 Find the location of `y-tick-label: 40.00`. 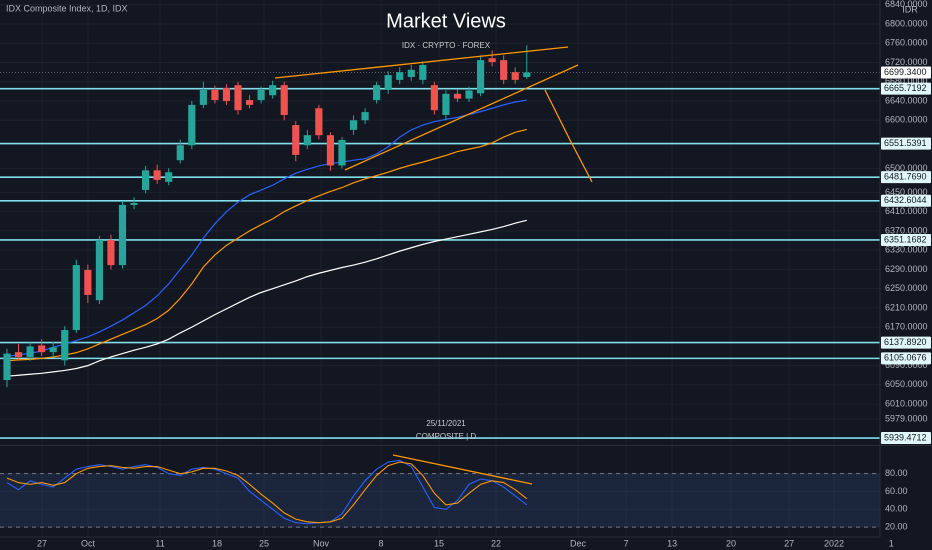

y-tick-label: 40.00 is located at coordinates (896, 509).